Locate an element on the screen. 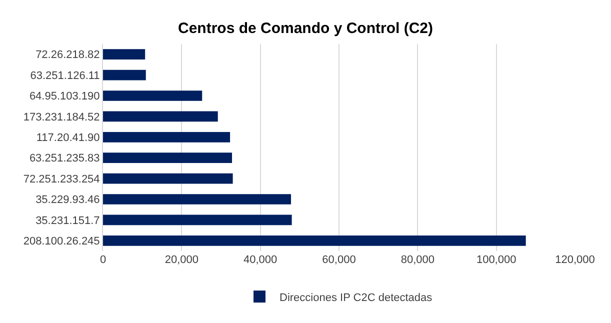 The image size is (611, 323). x-tick-label: 120,000 is located at coordinates (575, 260).